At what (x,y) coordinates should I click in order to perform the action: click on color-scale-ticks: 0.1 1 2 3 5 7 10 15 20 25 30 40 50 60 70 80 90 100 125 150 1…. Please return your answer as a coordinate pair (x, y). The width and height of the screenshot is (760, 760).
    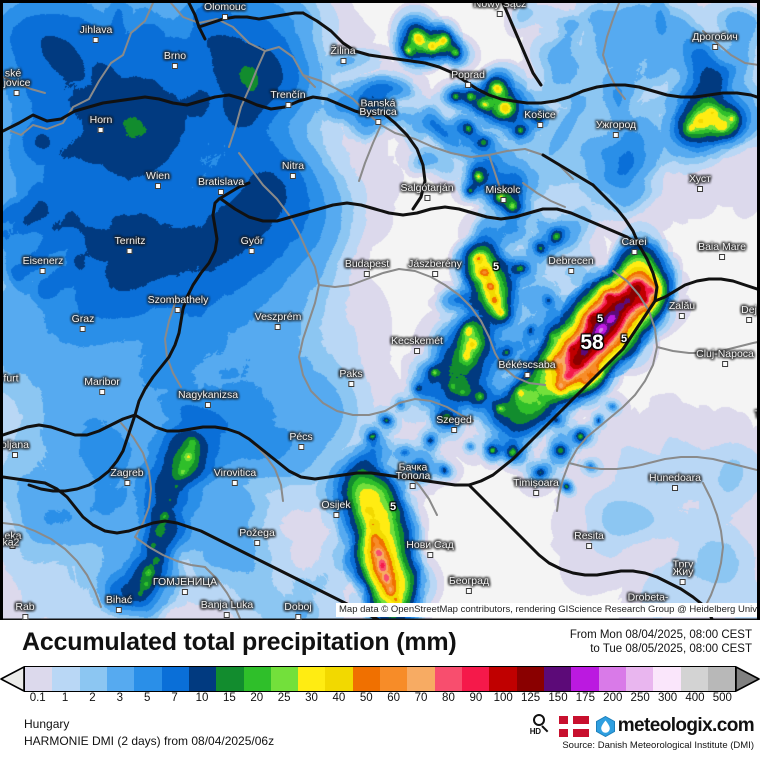
    Looking at the image, I should click on (380, 703).